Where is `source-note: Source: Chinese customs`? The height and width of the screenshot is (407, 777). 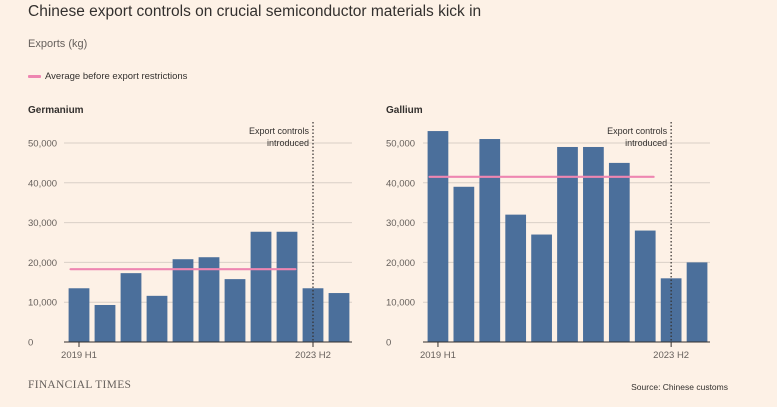 source-note: Source: Chinese customs is located at coordinates (679, 387).